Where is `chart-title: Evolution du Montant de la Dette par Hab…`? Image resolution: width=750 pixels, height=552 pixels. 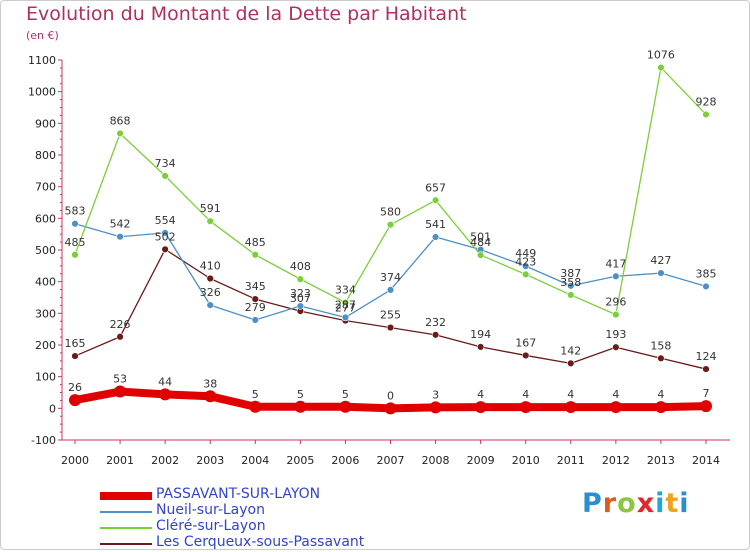 chart-title: Evolution du Montant de la Dette par Hab… is located at coordinates (246, 14).